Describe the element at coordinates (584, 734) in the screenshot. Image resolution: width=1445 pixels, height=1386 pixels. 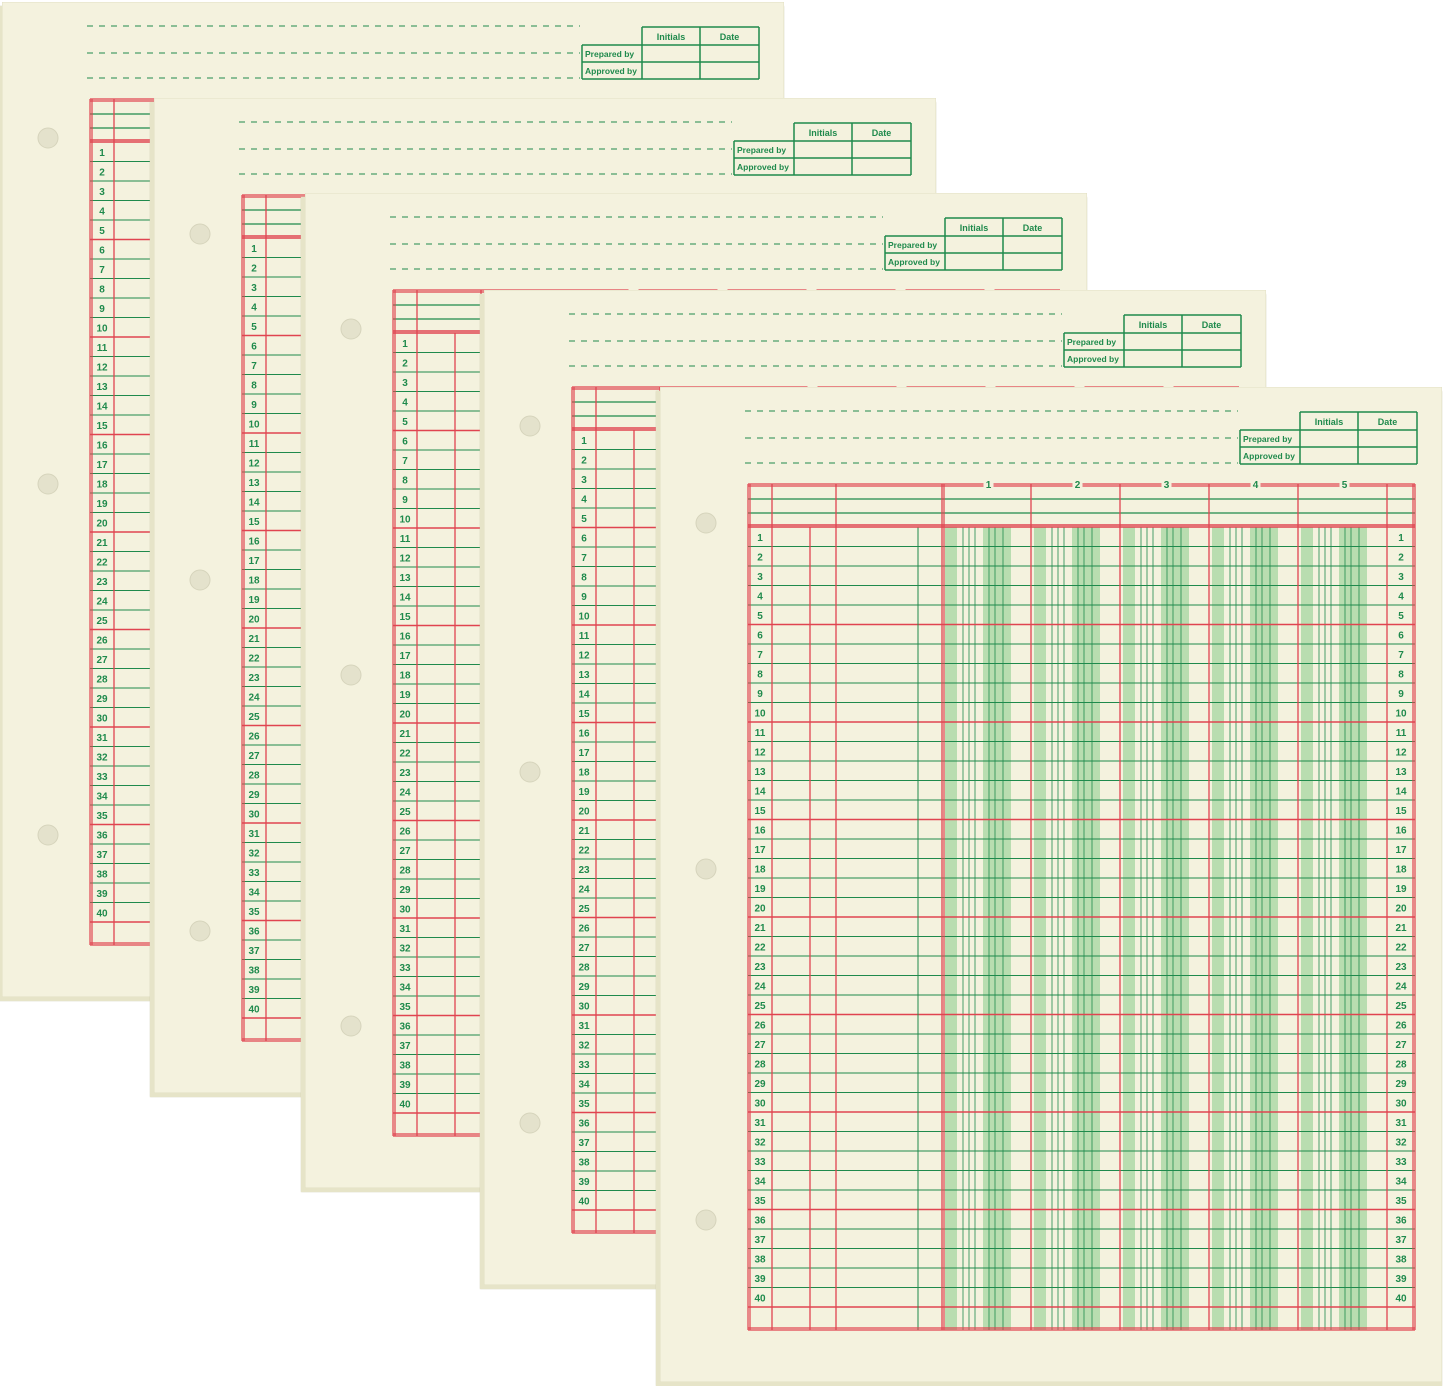
I see `row-number-left: 16` at that location.